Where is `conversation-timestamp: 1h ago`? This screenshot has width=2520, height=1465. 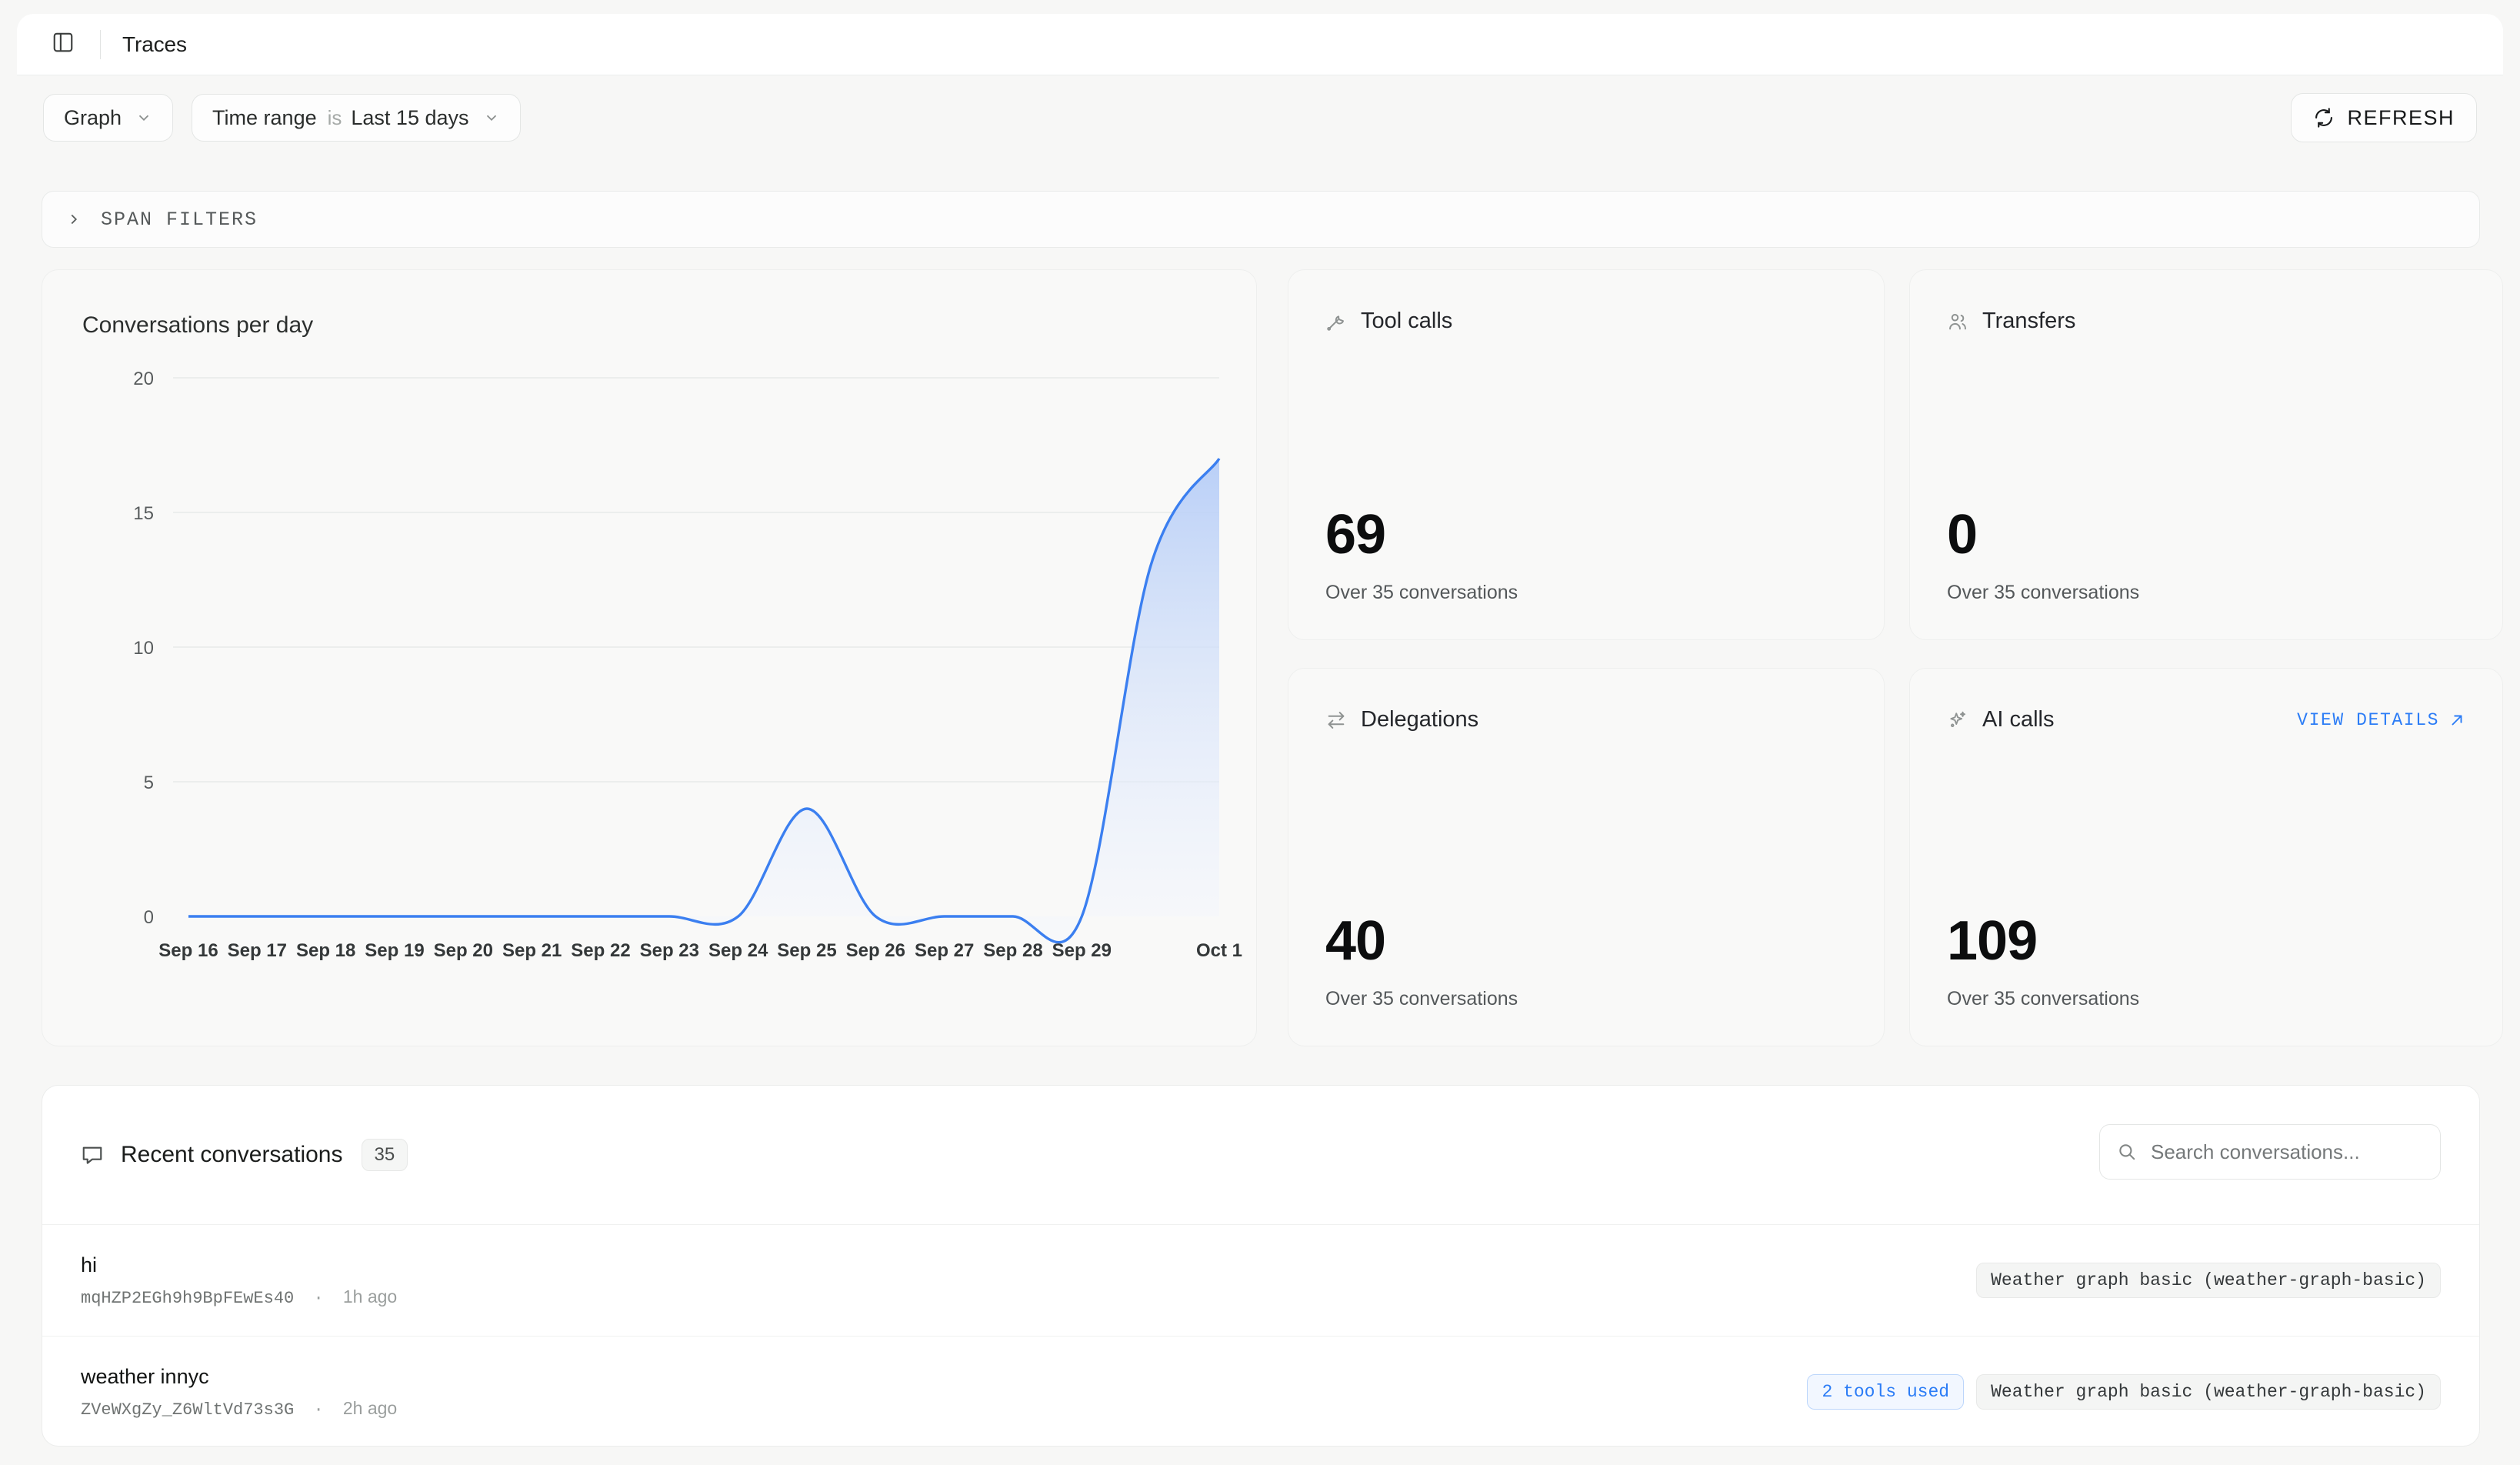 conversation-timestamp: 1h ago is located at coordinates (370, 1296).